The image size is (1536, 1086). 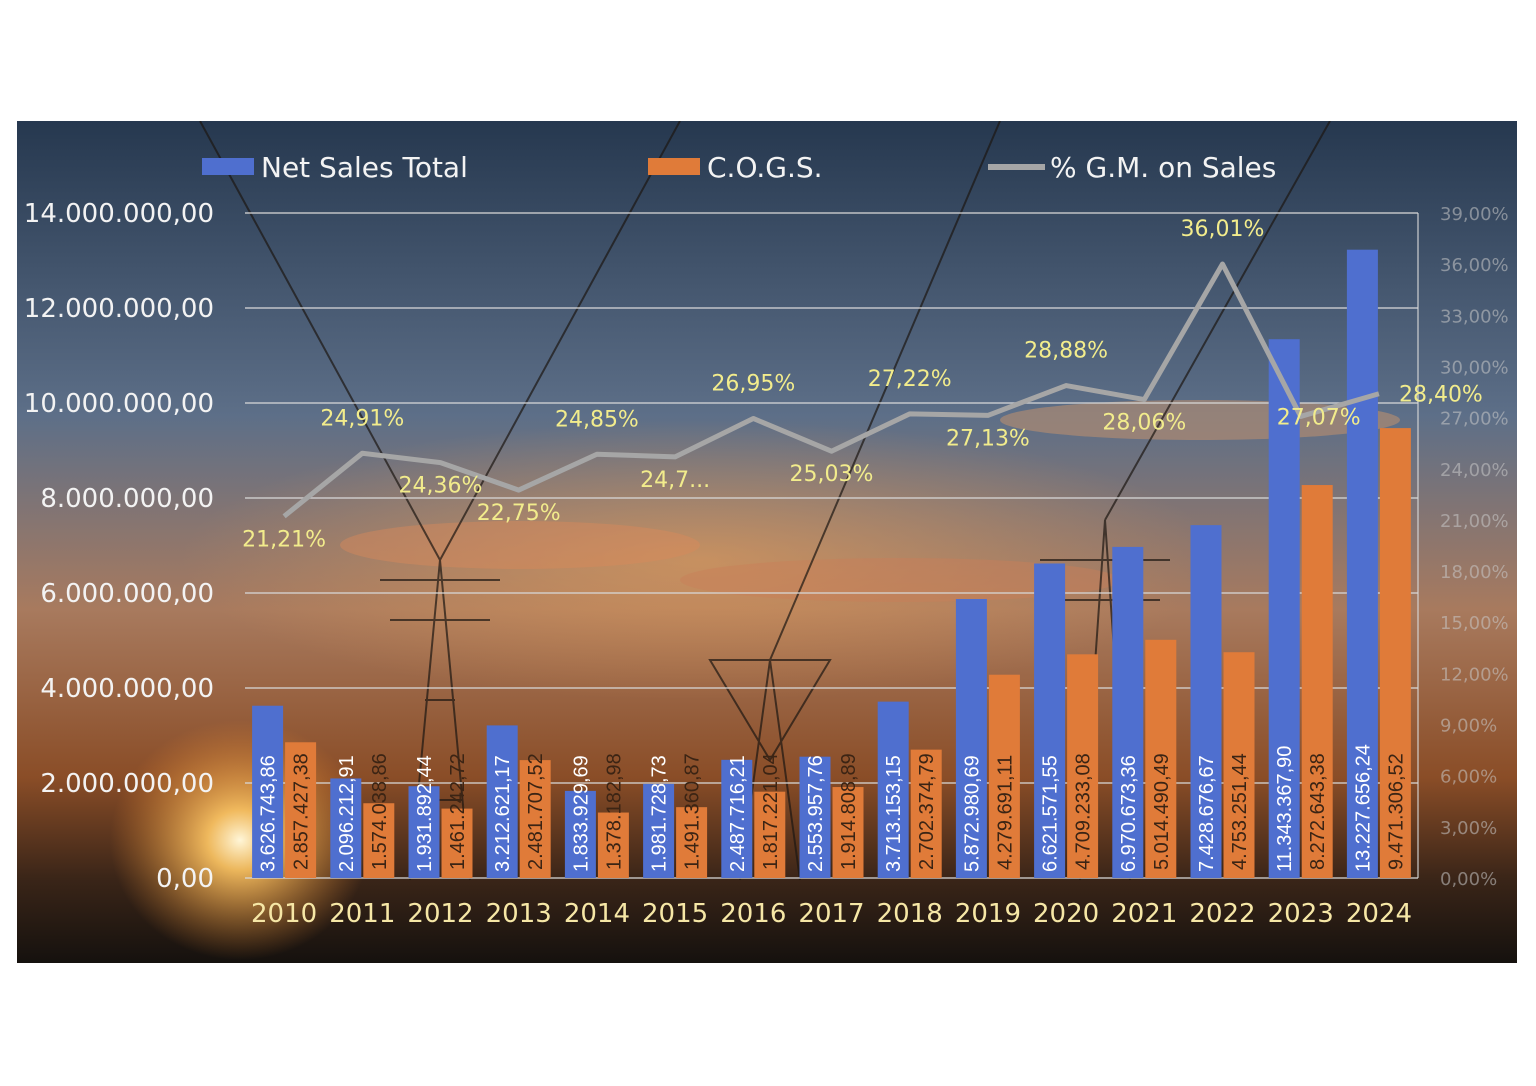 What do you see at coordinates (1474, 419) in the screenshot?
I see `right-axis-tick-label: 27,00%` at bounding box center [1474, 419].